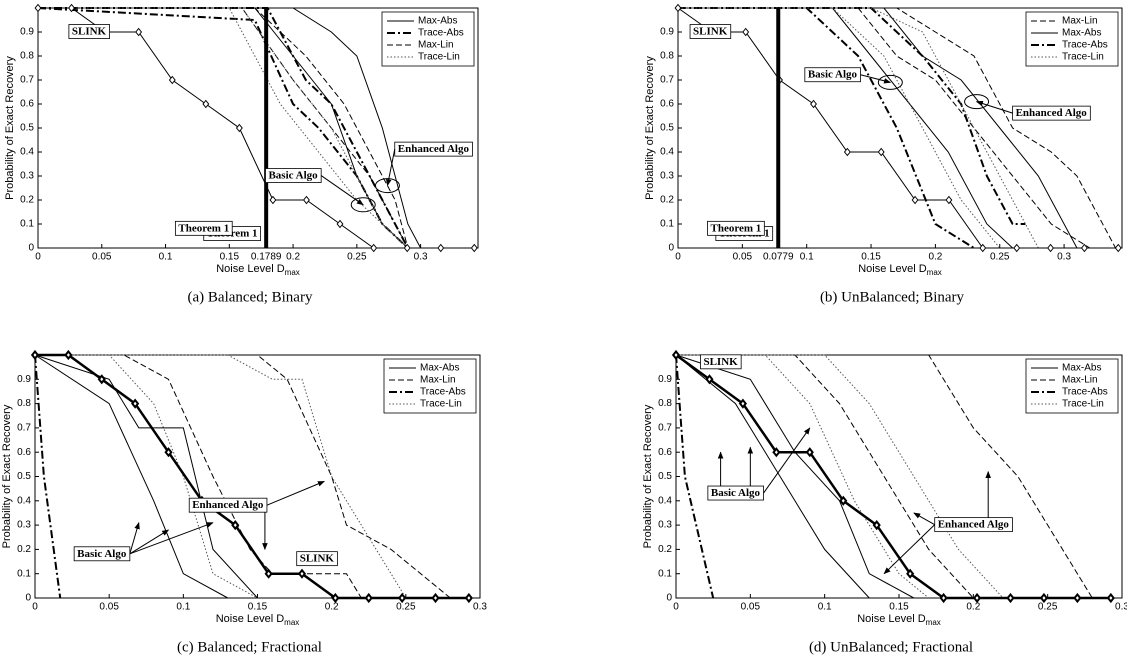 This screenshot has width=1127, height=666. I want to click on y-tick-label: 0.5, so click(665, 476).